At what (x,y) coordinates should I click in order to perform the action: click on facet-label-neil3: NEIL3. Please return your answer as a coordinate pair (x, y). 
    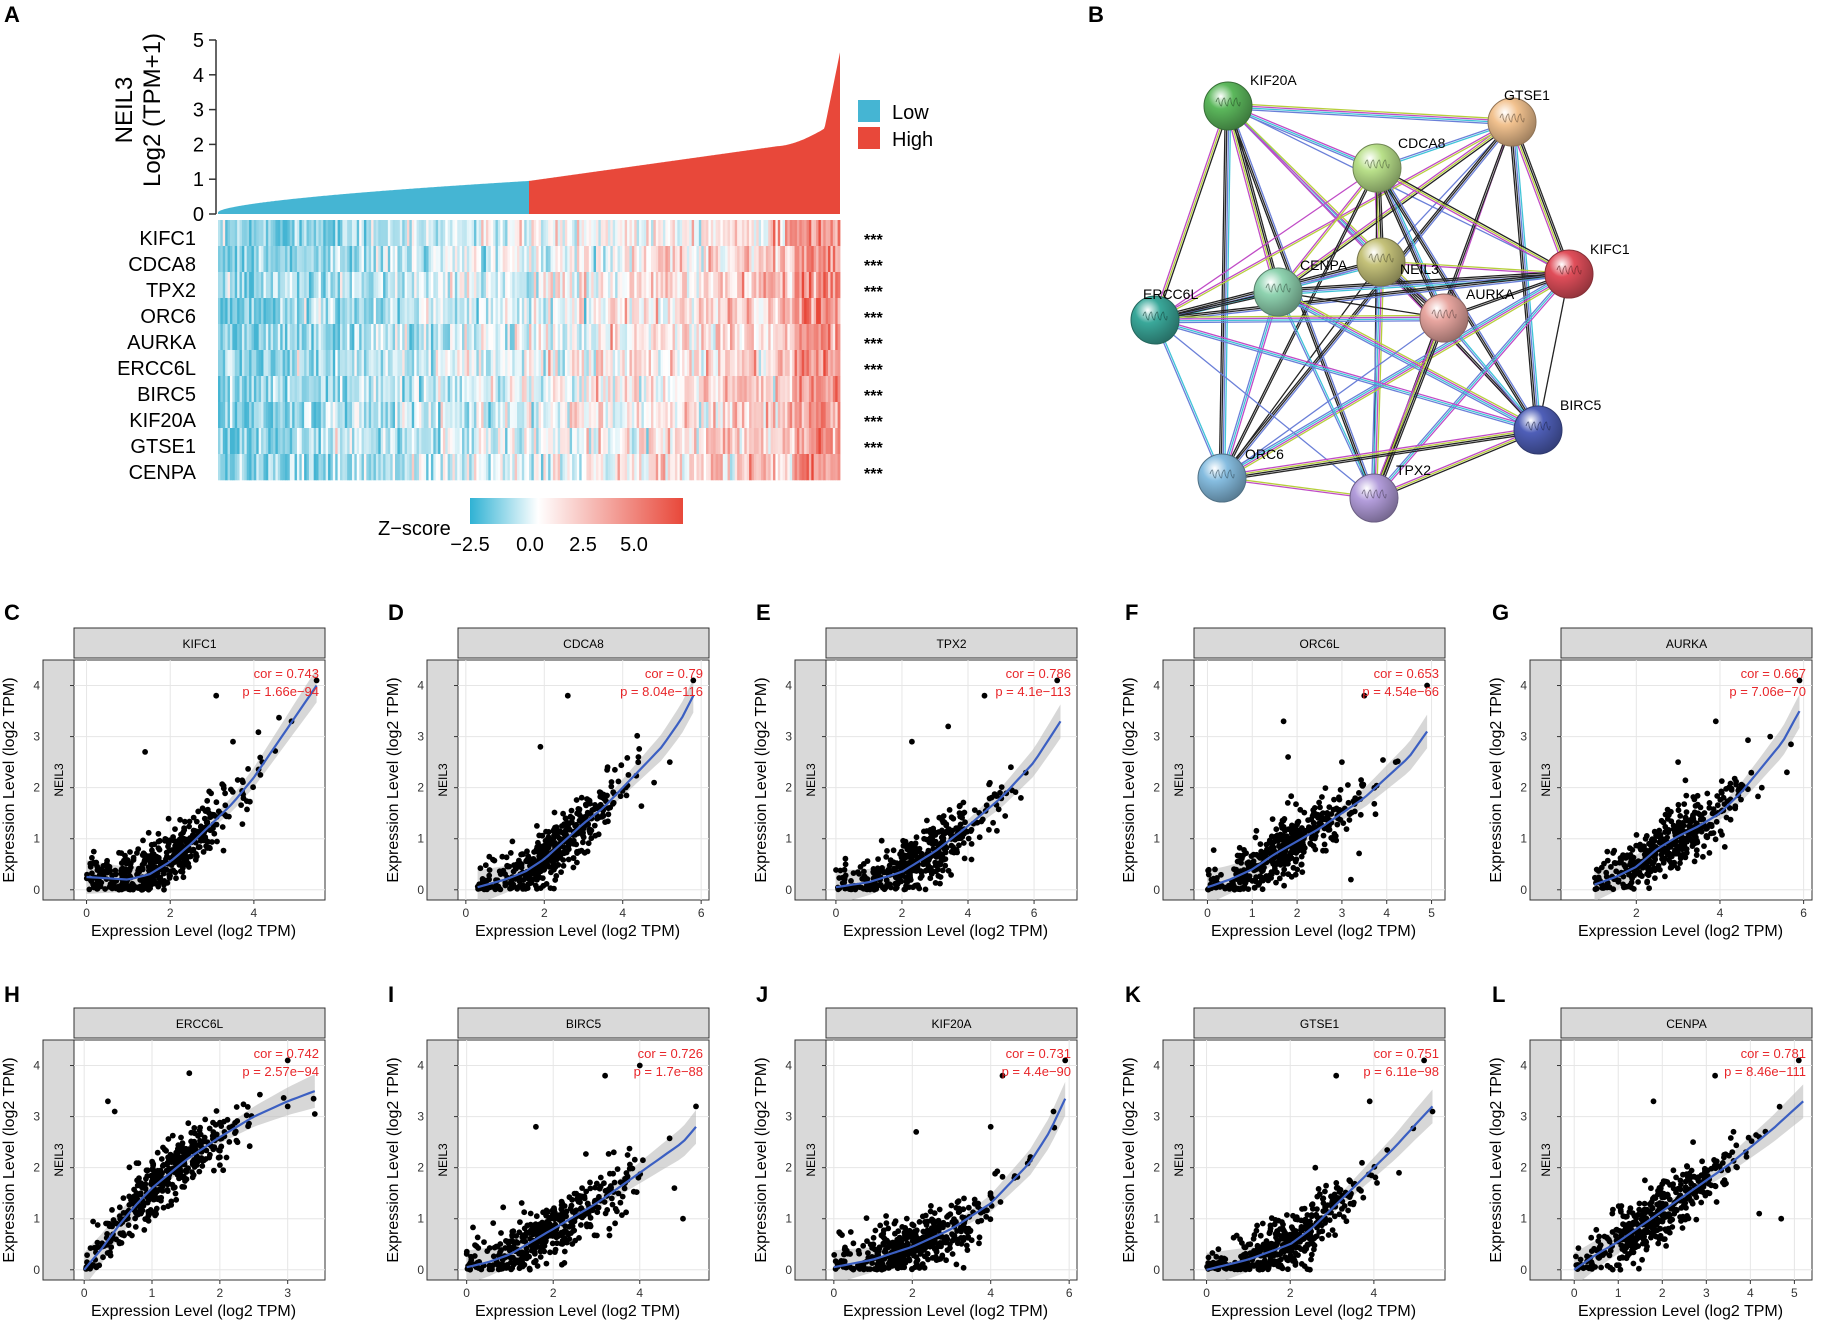
    Looking at the image, I should click on (1179, 780).